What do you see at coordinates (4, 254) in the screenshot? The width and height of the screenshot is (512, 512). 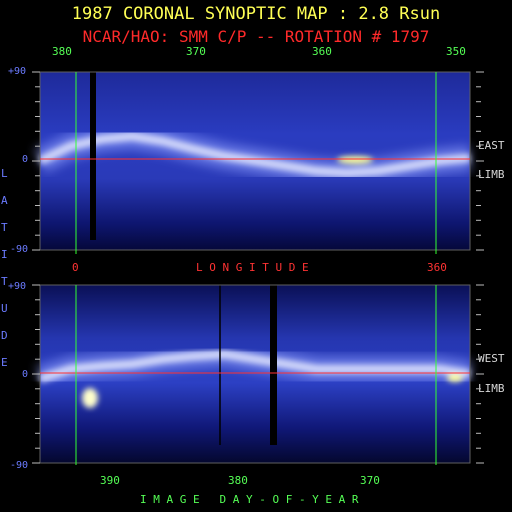 I see `latitude-letter: I` at bounding box center [4, 254].